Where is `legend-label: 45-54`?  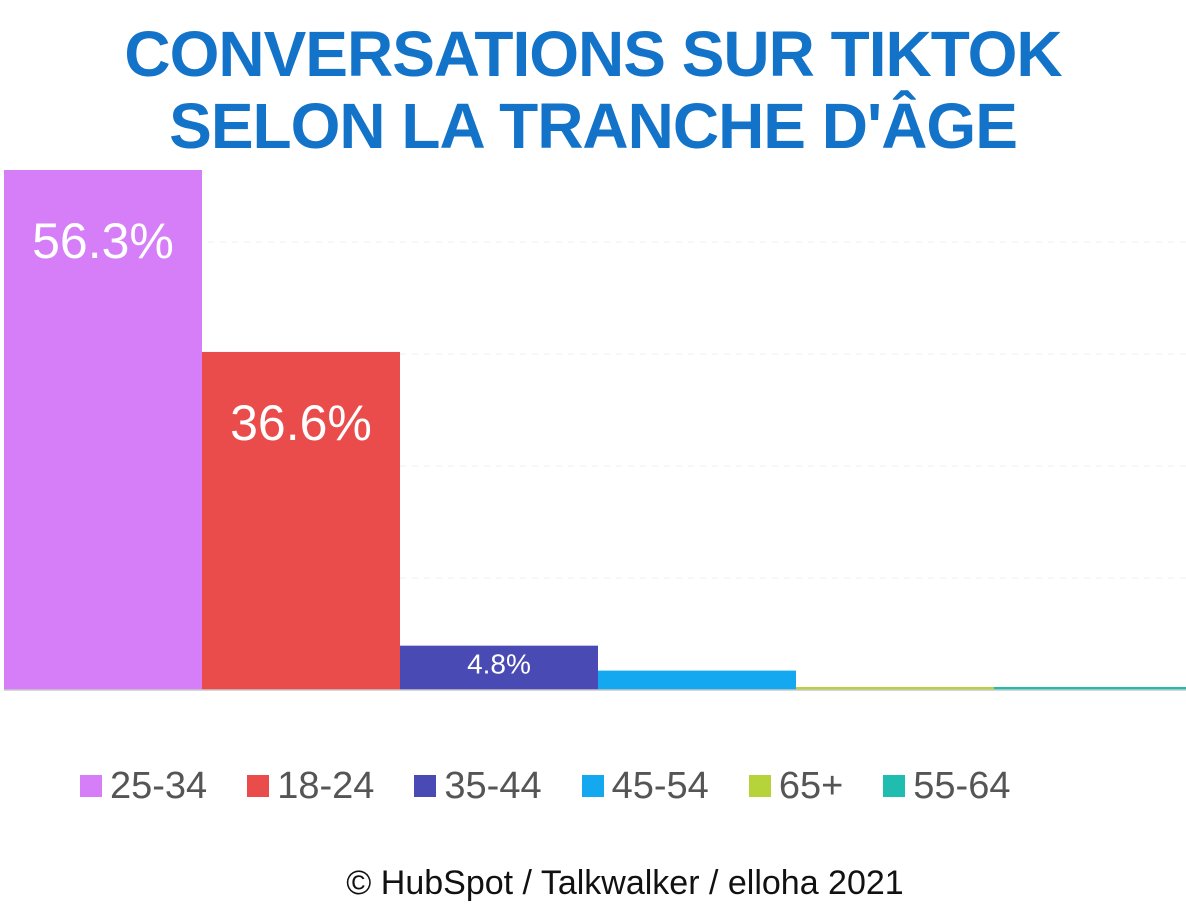 legend-label: 45-54 is located at coordinates (660, 785).